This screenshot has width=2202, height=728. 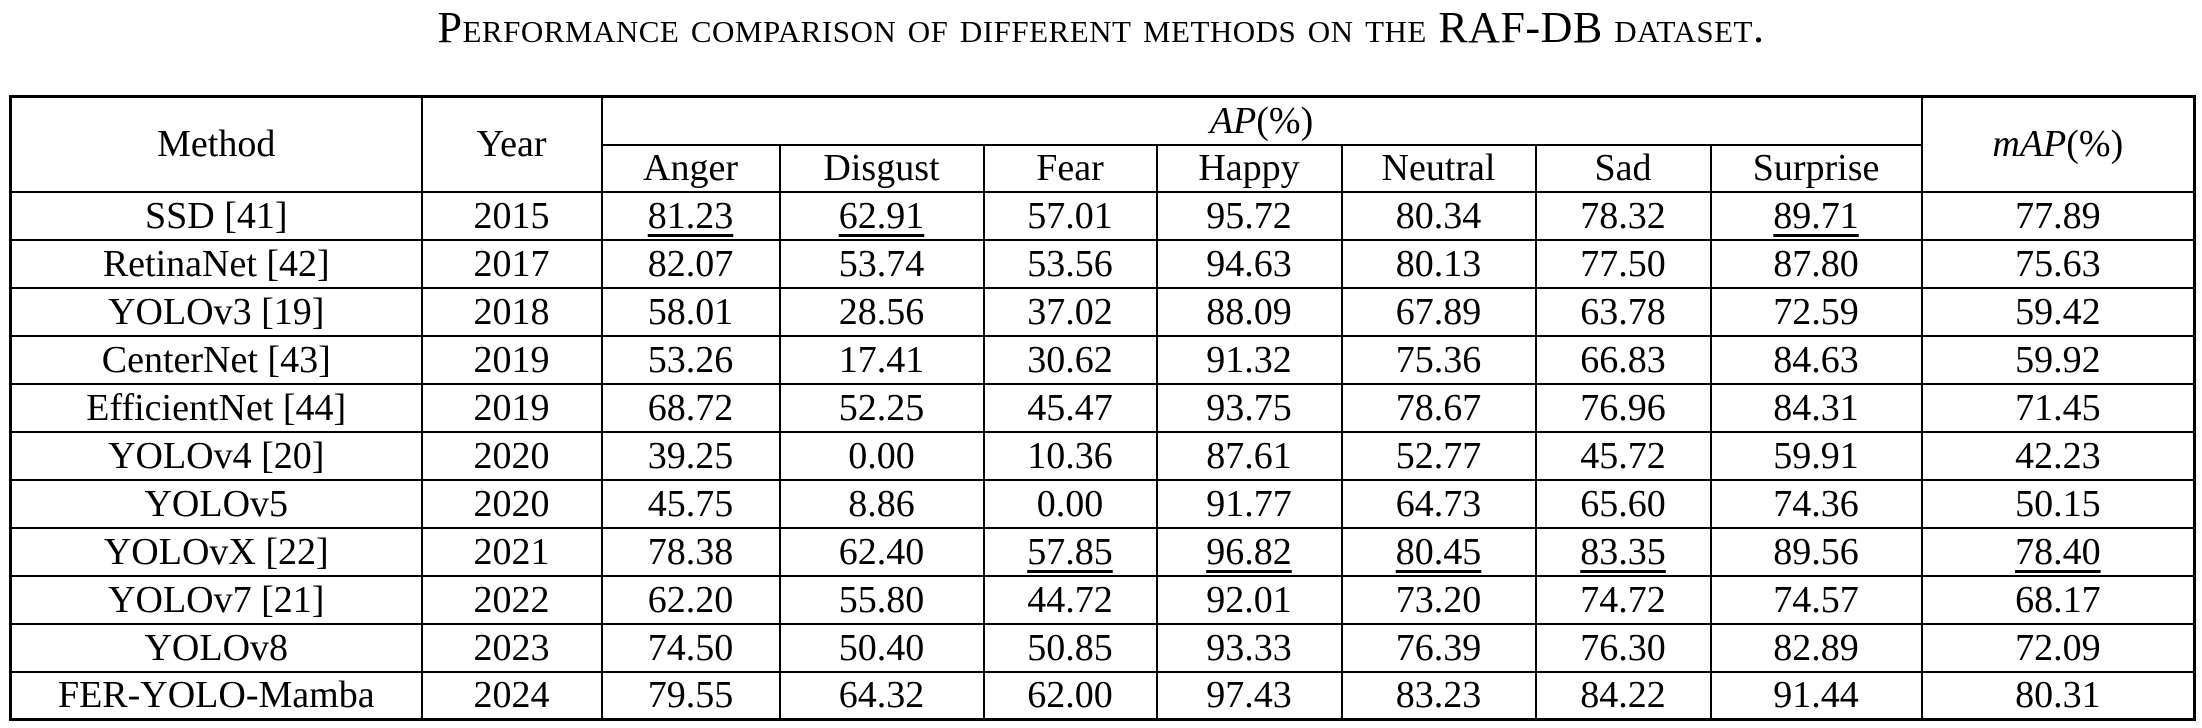 What do you see at coordinates (1070, 168) in the screenshot?
I see `header-fear: Fear` at bounding box center [1070, 168].